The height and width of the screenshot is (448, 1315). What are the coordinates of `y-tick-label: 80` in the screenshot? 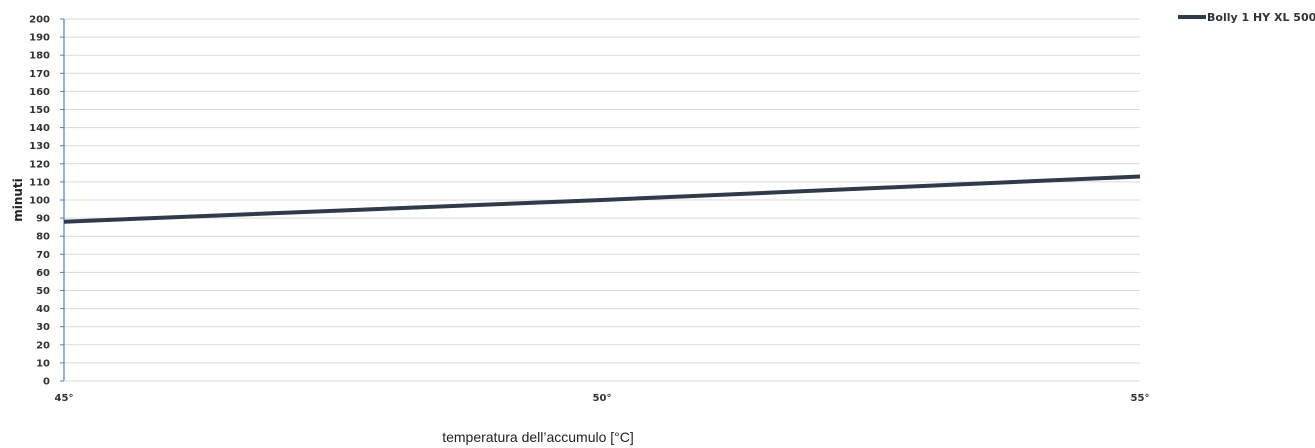 It's located at (43, 237).